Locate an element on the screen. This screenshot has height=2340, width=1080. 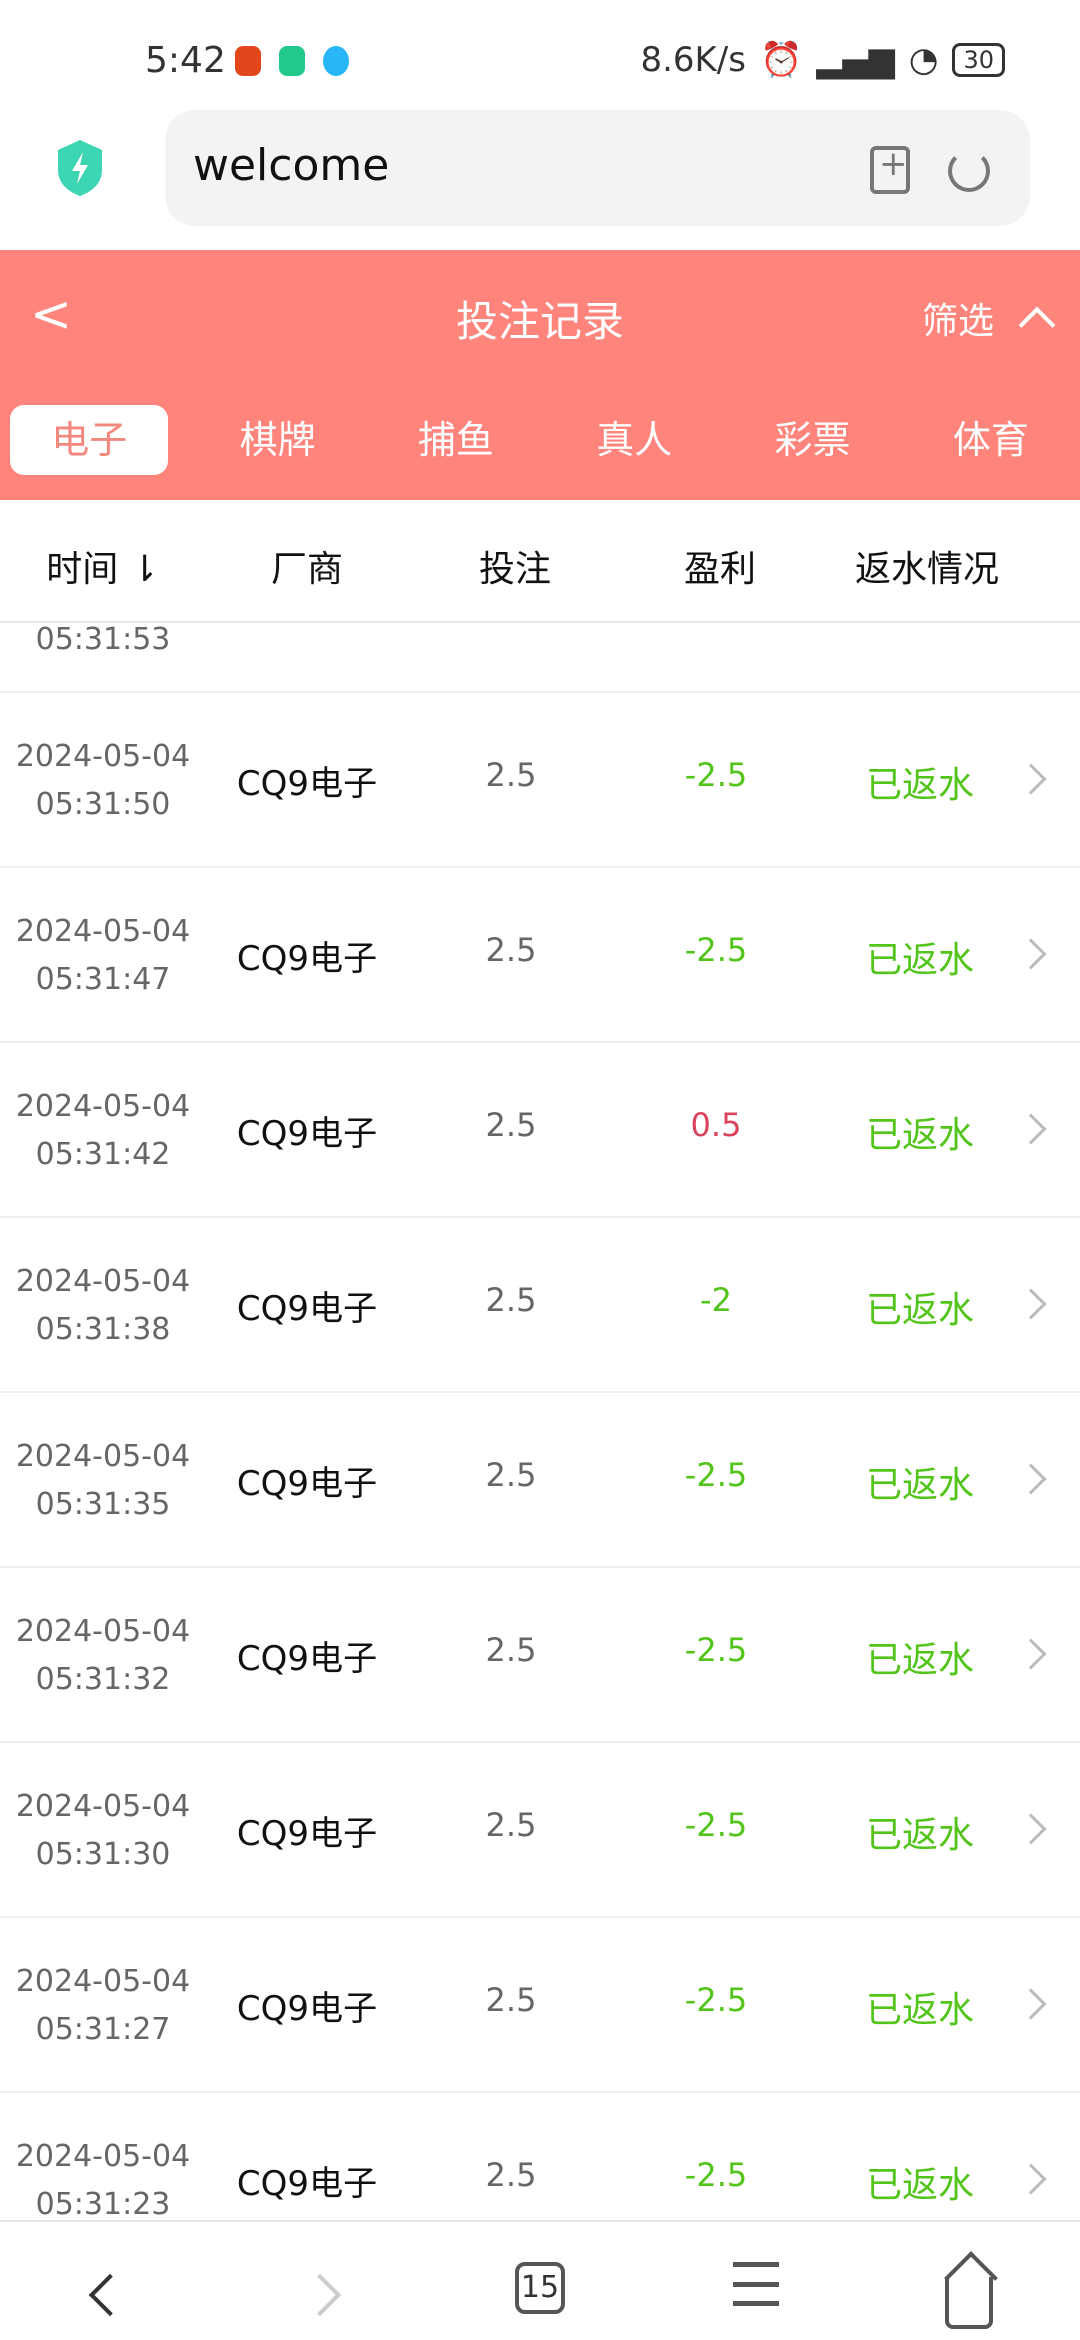
column-vendor: 厂商 is located at coordinates (307, 569).